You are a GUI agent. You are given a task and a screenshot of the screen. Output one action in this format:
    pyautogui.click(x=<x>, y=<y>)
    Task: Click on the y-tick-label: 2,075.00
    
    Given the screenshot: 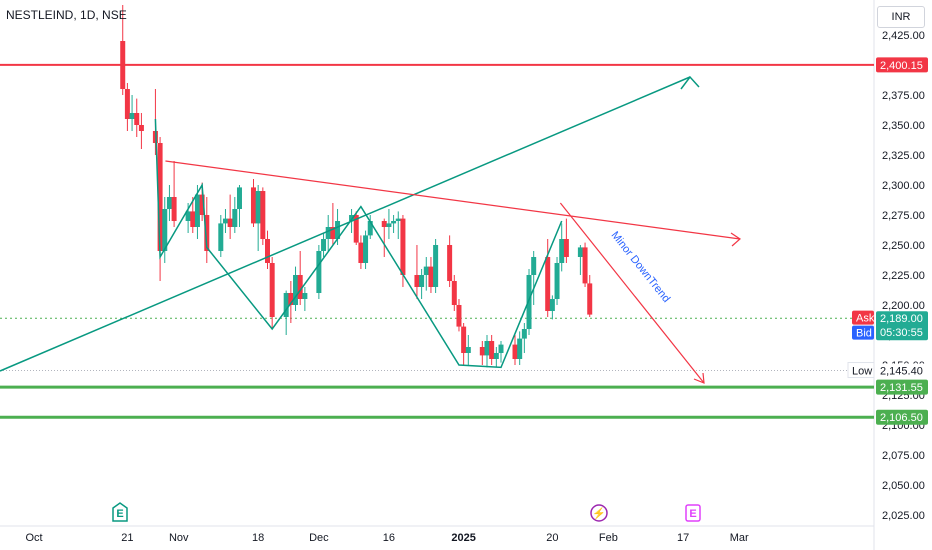 What is the action you would take?
    pyautogui.click(x=903, y=456)
    